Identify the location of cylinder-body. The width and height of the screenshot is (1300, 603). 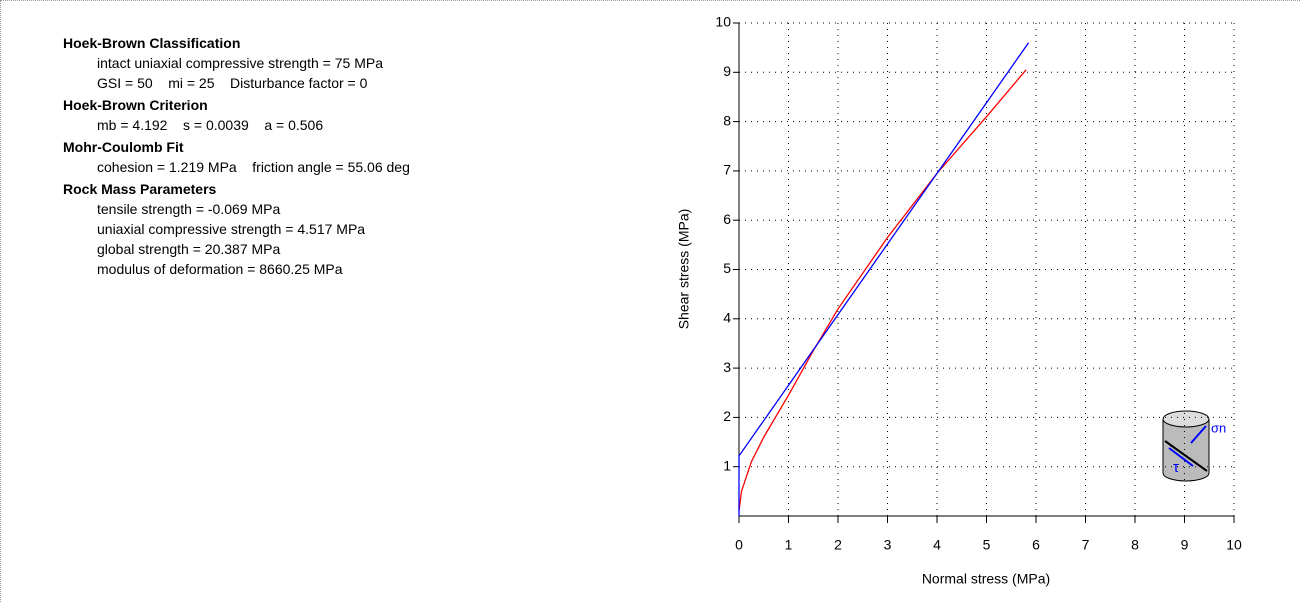
(1186, 450).